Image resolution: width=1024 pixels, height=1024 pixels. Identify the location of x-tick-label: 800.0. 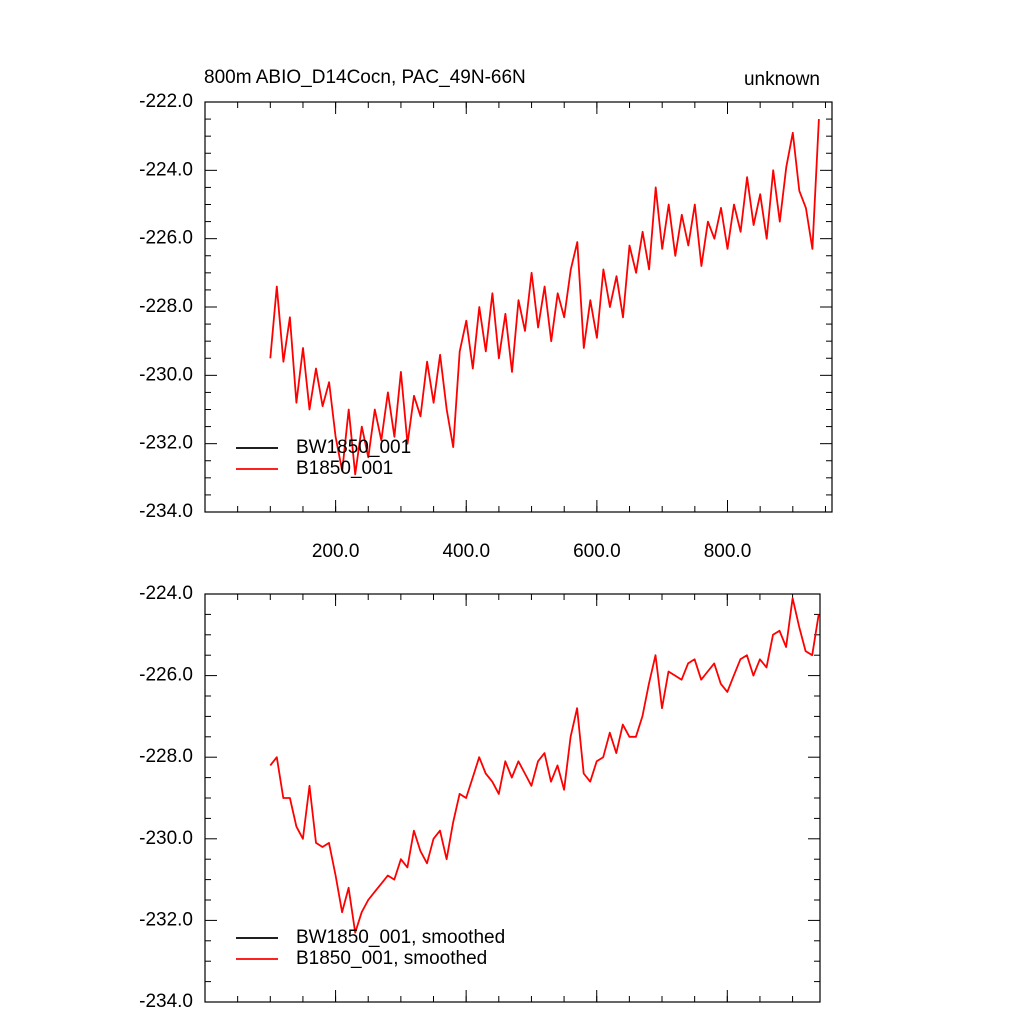
(728, 551).